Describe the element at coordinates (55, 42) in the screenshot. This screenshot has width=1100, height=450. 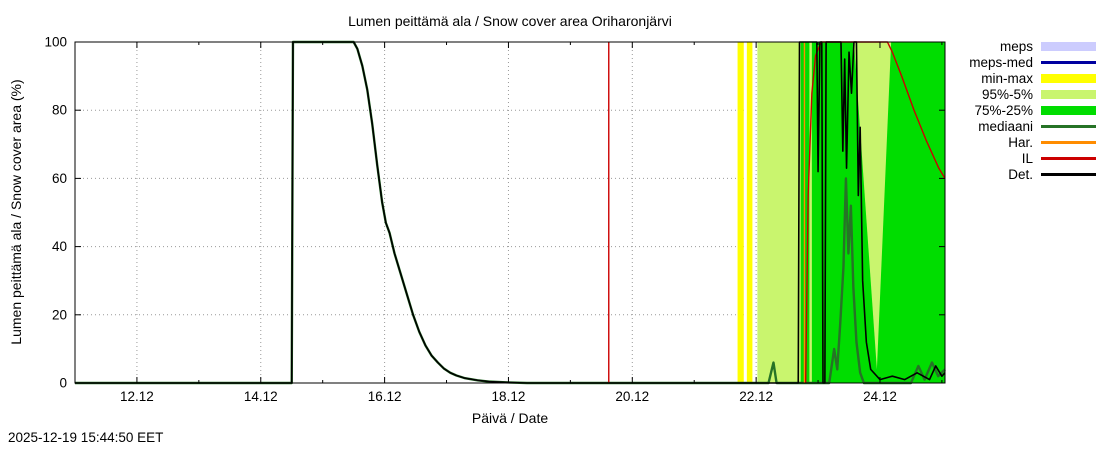
I see `y-tick-label: 100` at that location.